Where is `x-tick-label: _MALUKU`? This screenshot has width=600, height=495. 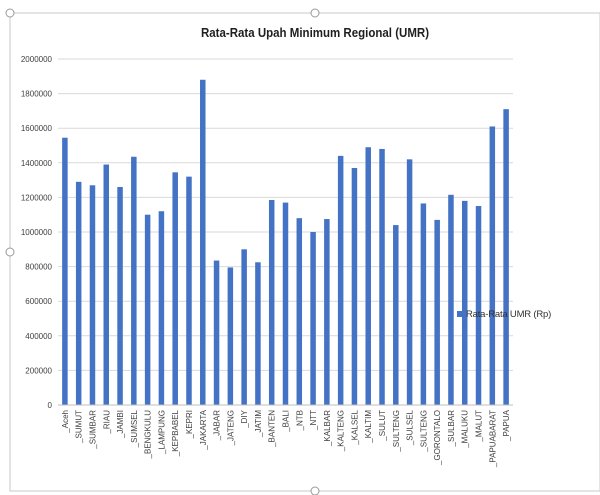 x-tick-label: _MALUKU is located at coordinates (465, 429).